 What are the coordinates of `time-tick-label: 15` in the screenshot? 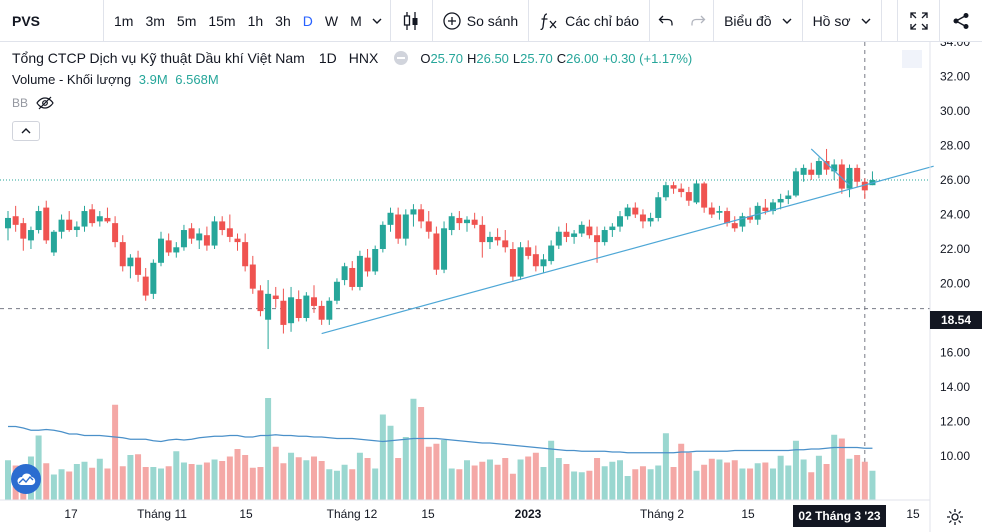 It's located at (913, 514).